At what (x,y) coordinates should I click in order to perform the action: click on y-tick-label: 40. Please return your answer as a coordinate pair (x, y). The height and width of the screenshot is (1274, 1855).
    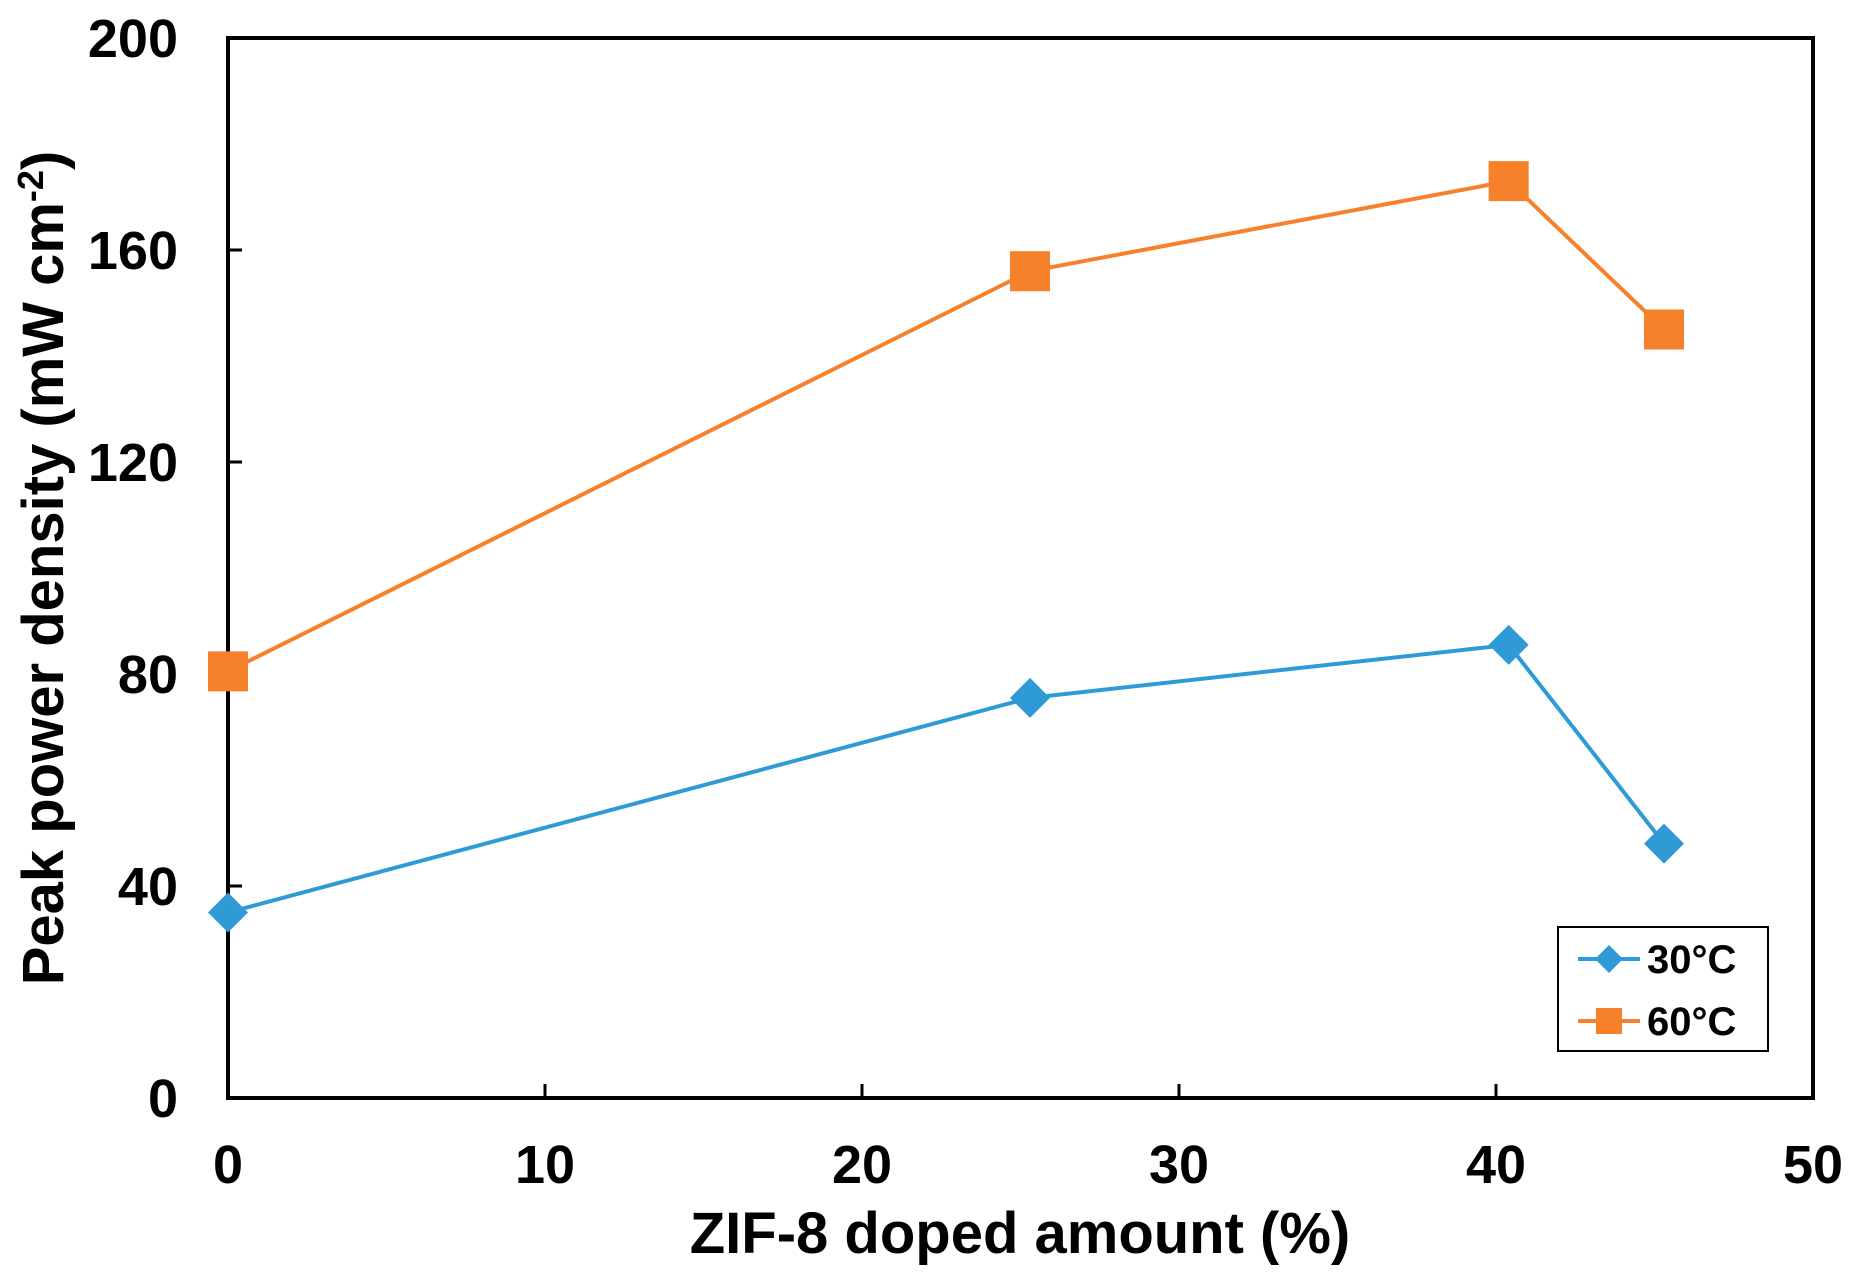
    Looking at the image, I should click on (148, 887).